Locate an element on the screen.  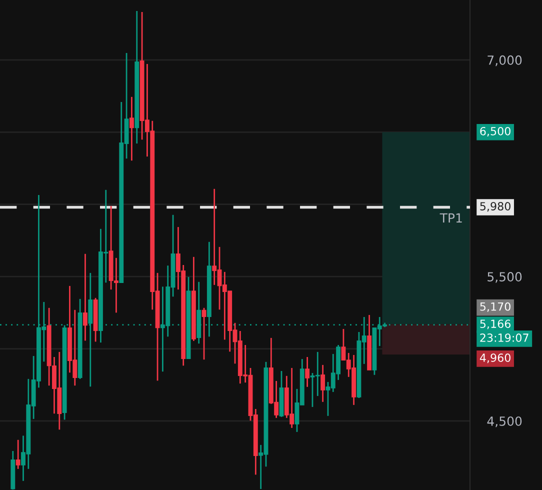
text: 6,500 is located at coordinates (495, 131).